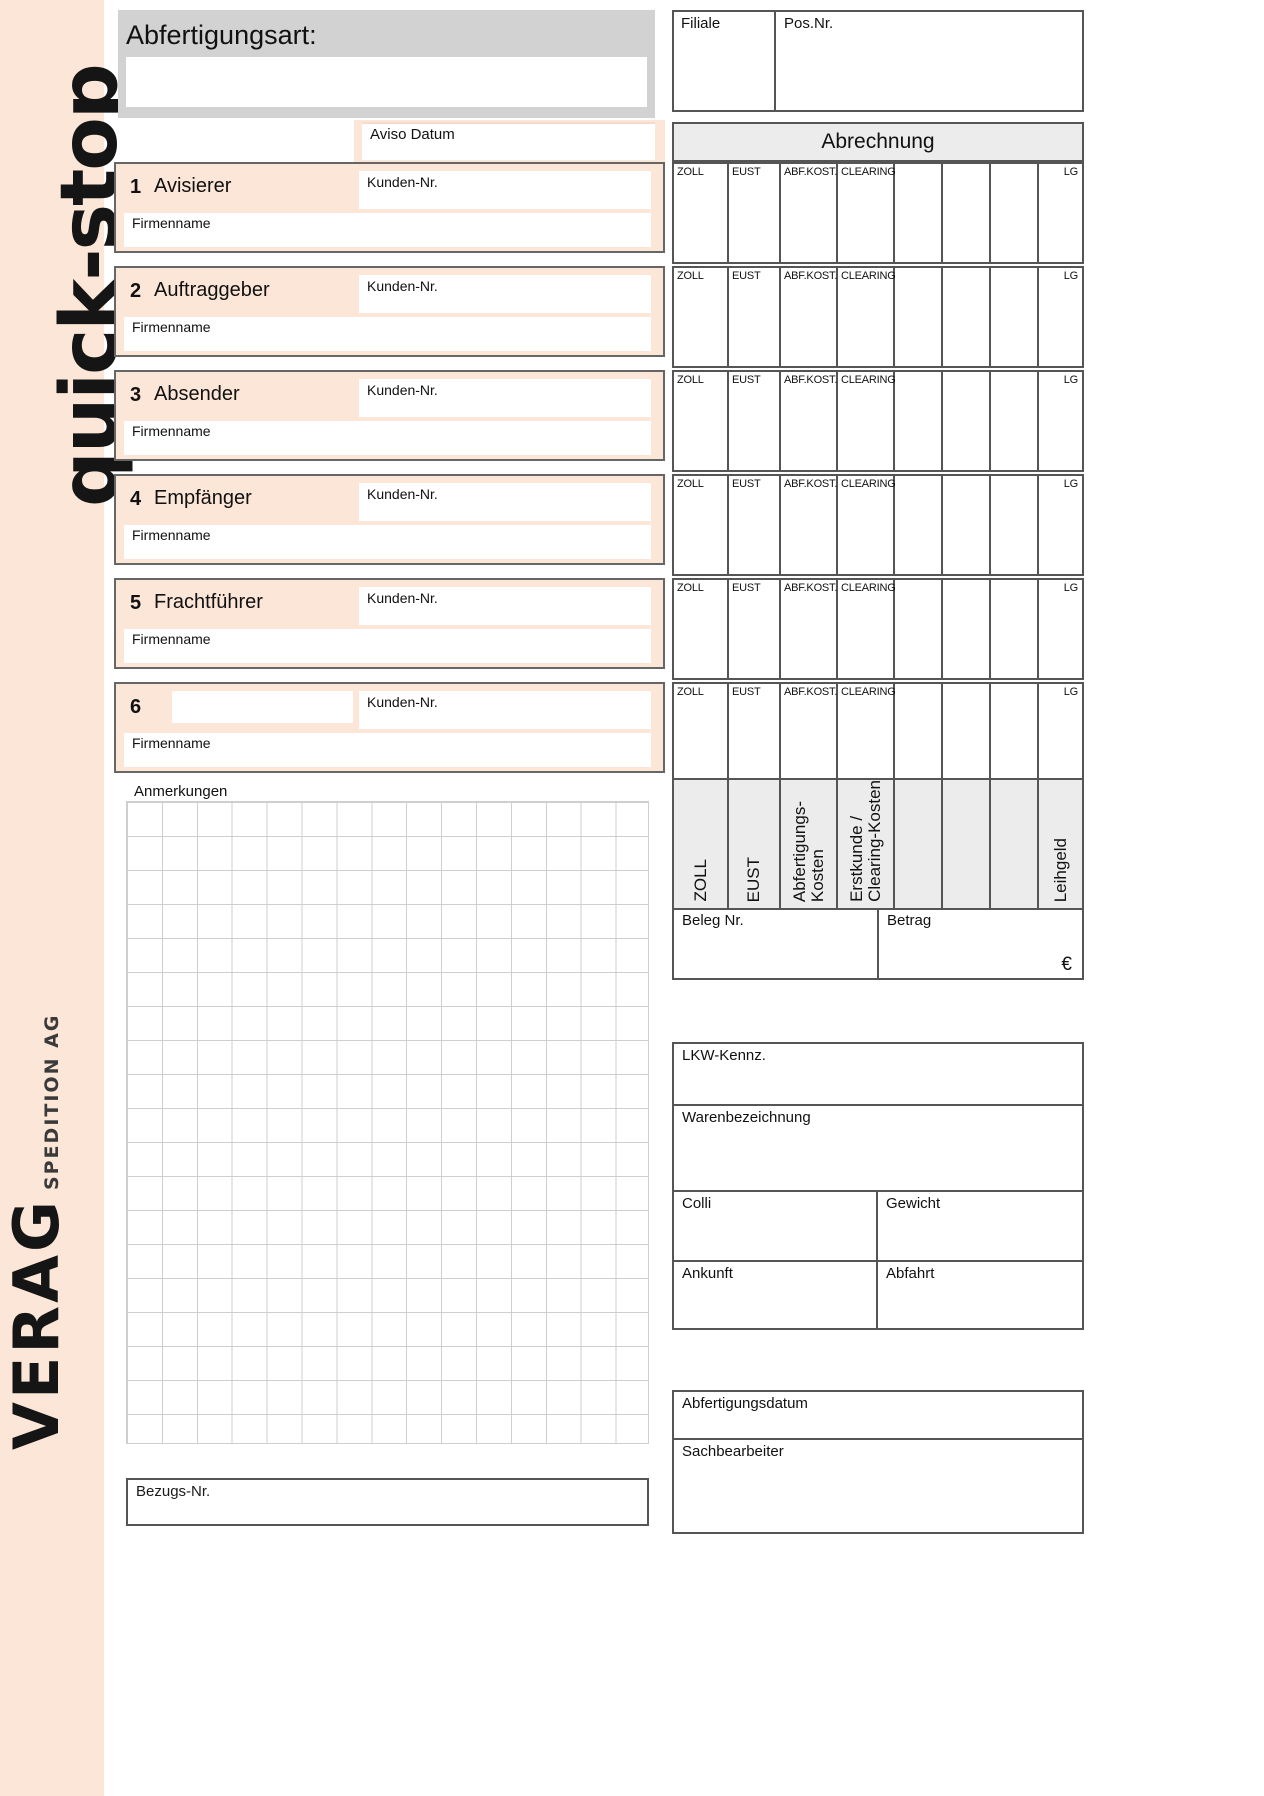 The height and width of the screenshot is (1796, 1264). I want to click on firmenname-field-1: Firmenname, so click(387, 230).